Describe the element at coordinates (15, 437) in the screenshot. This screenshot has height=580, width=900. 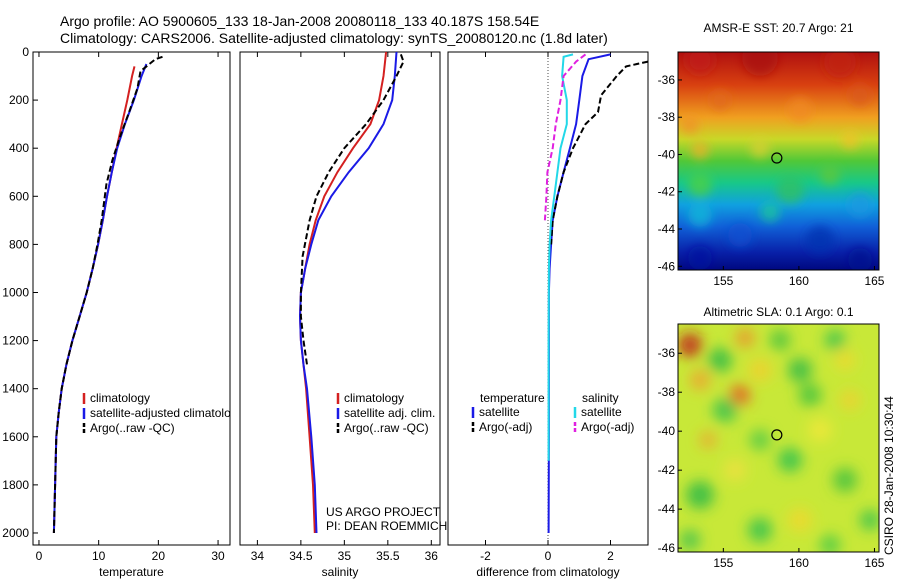
I see `temperature-ytick-label: 1600` at that location.